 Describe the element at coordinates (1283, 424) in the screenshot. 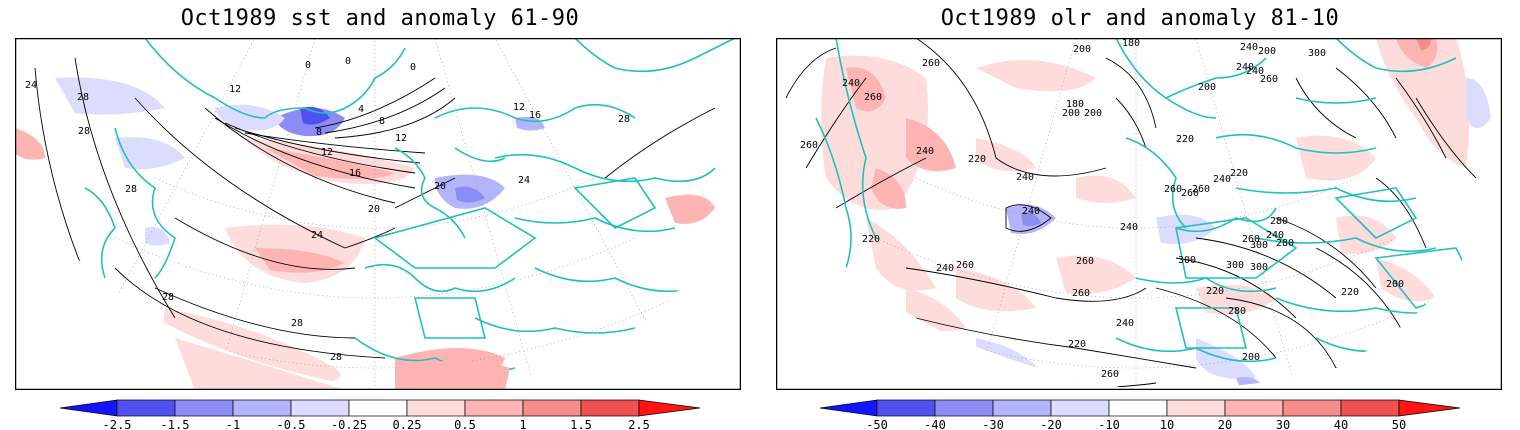

I see `colorbar-tick: 30` at that location.